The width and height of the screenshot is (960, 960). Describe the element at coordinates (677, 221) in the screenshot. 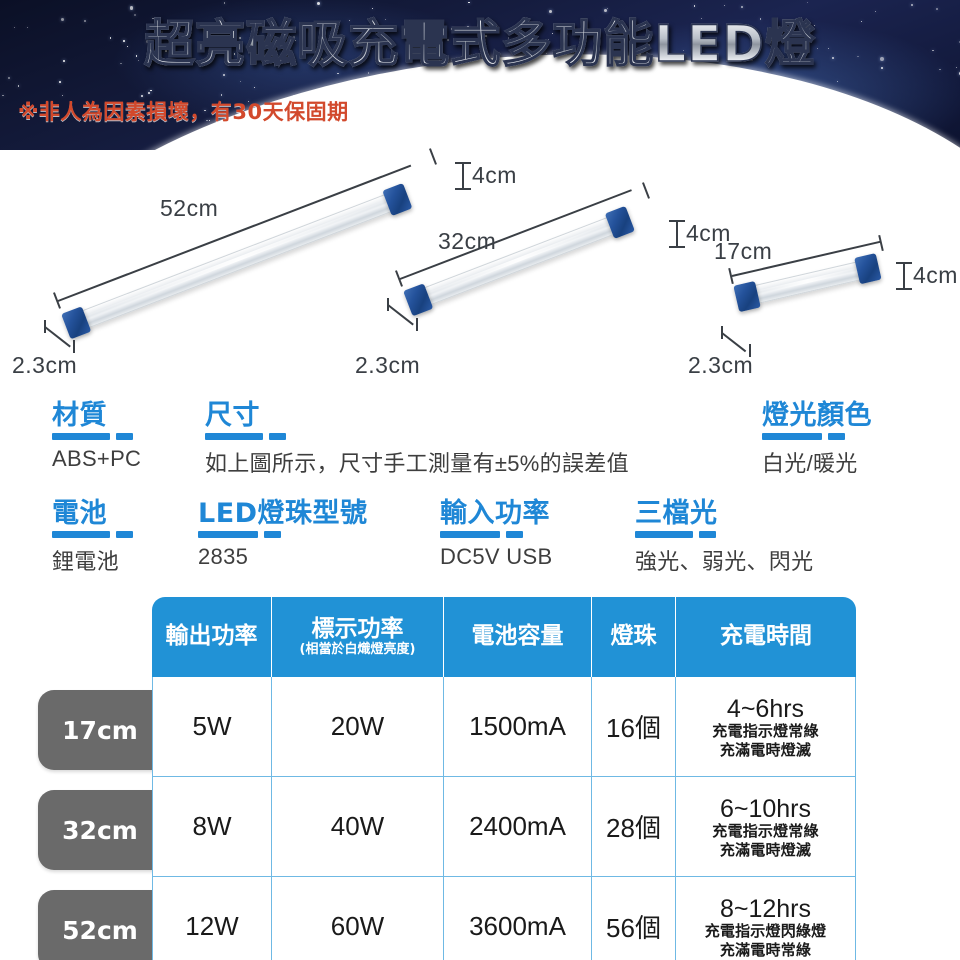

I see `height-bracket-32cm-top` at that location.